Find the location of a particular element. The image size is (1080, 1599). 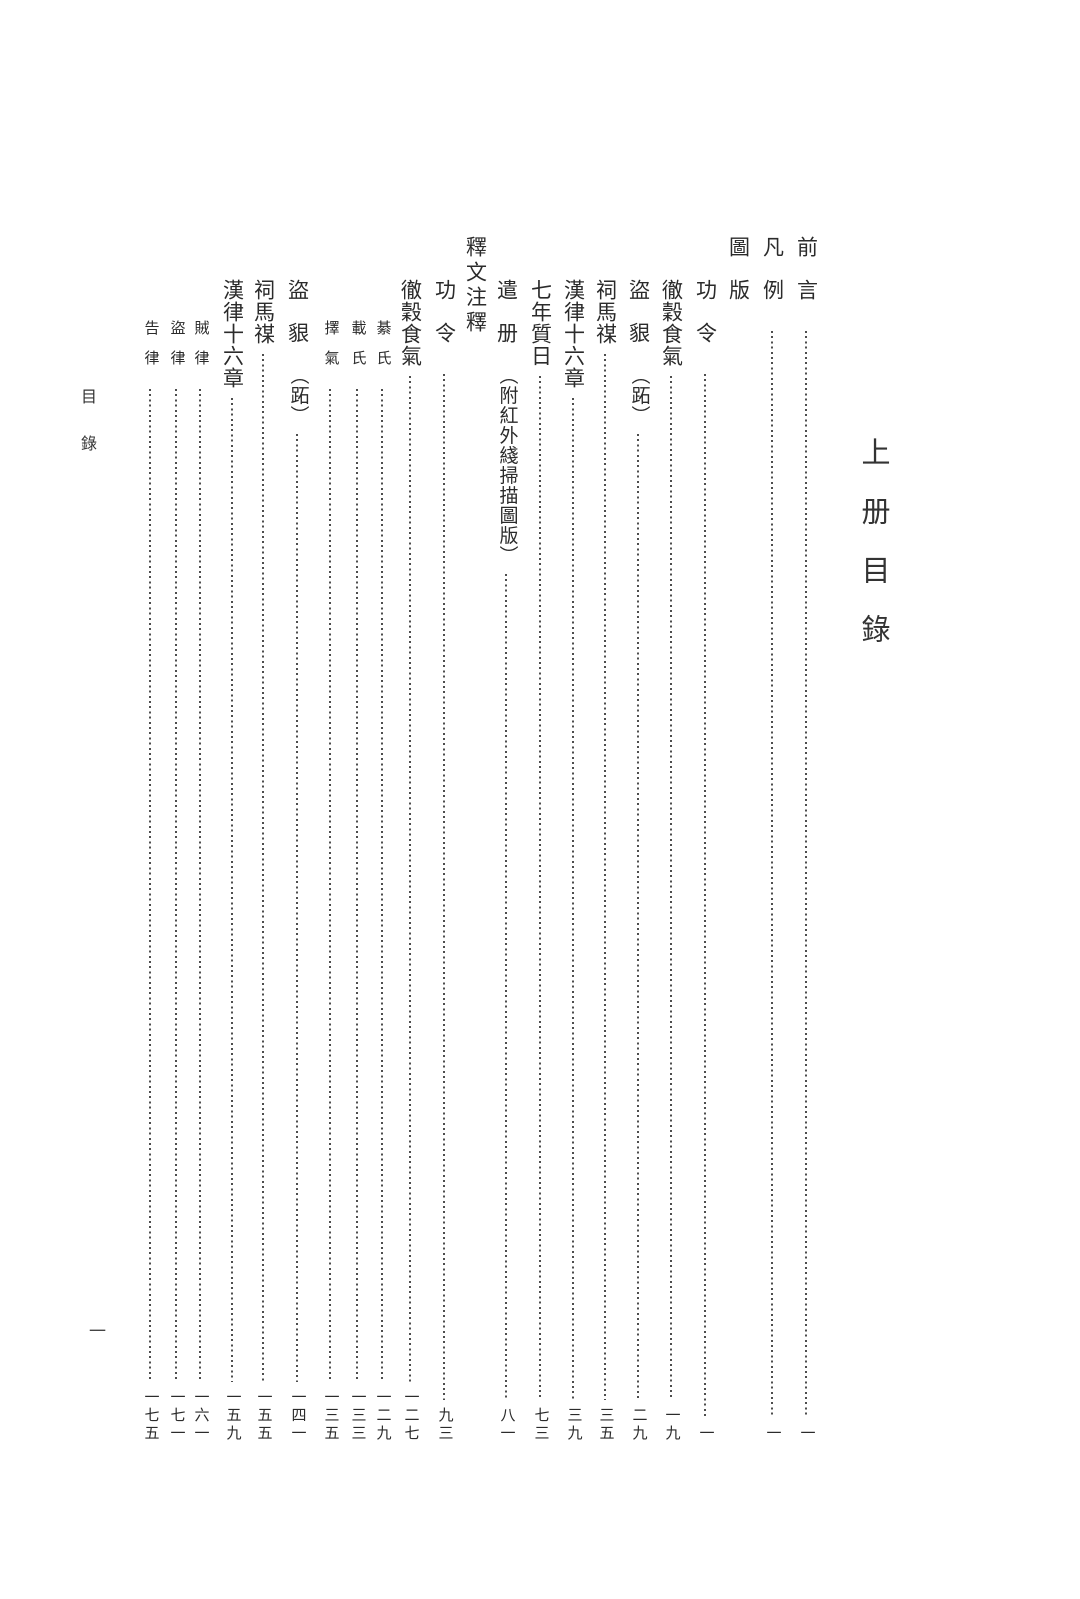

entry-title-text: 凡例 is located at coordinates (772, 279).